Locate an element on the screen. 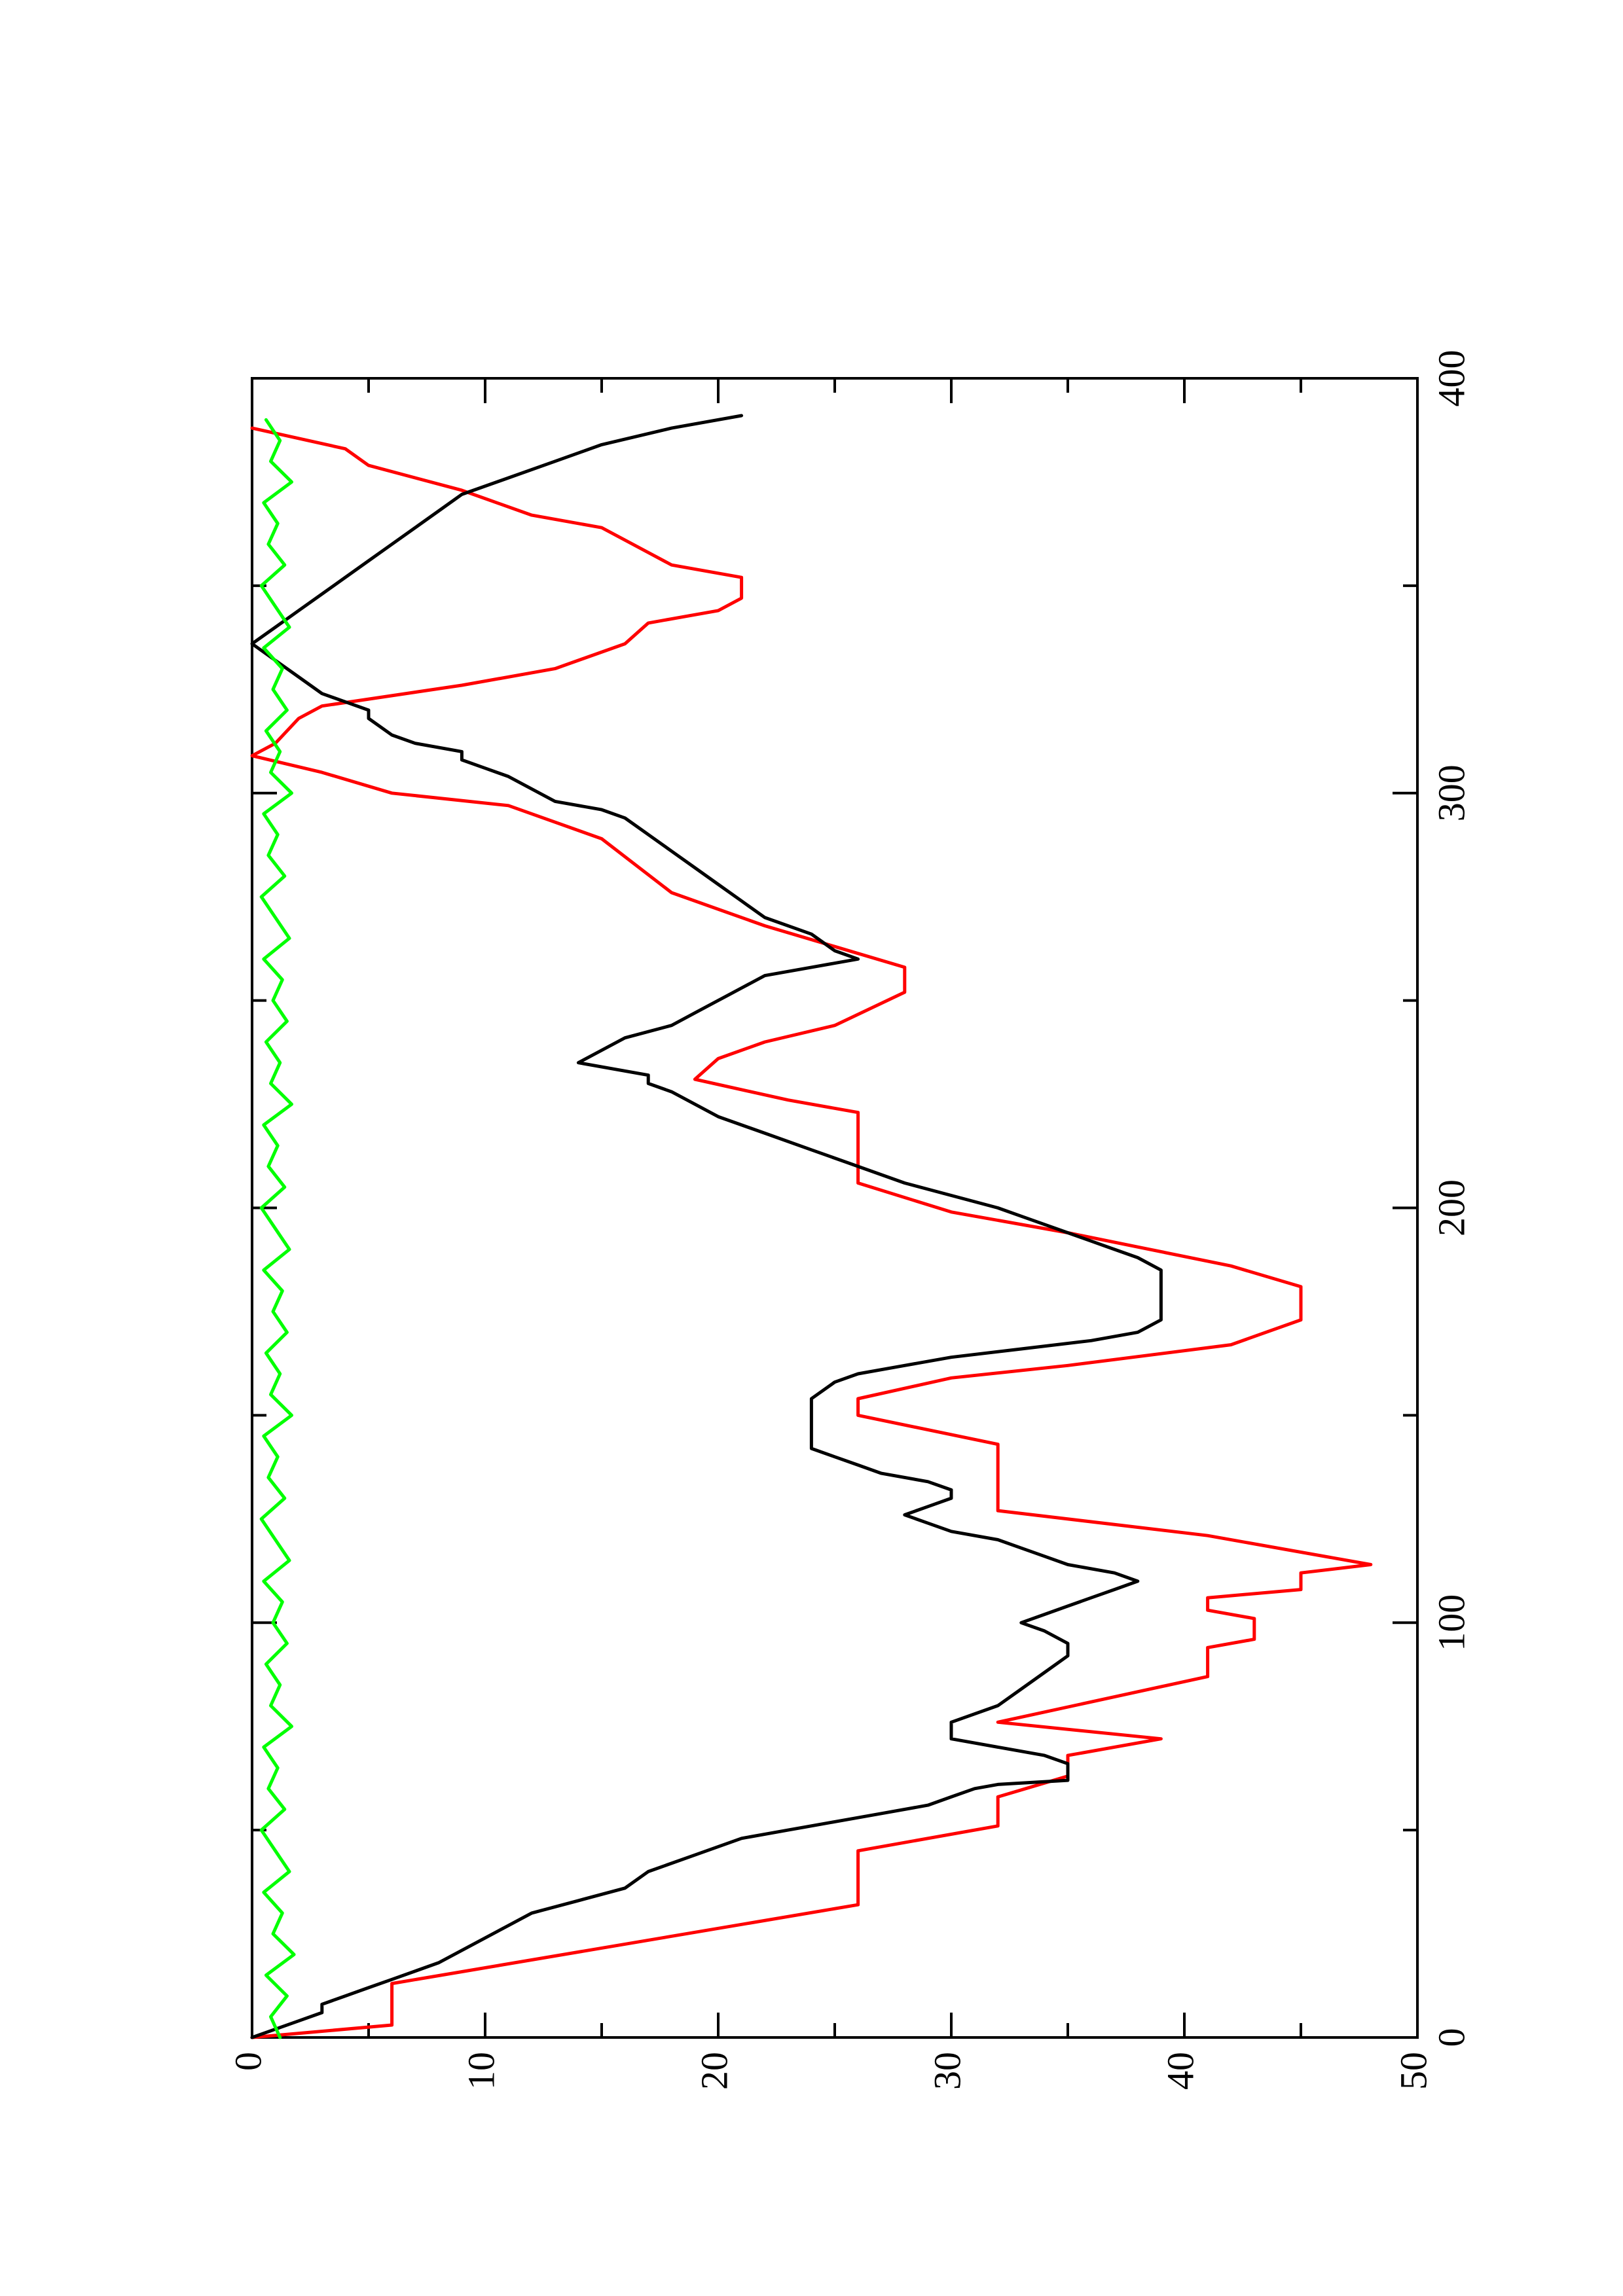 This screenshot has width=1623, height=2296. x-tick-label: 100 is located at coordinates (1451, 1622).